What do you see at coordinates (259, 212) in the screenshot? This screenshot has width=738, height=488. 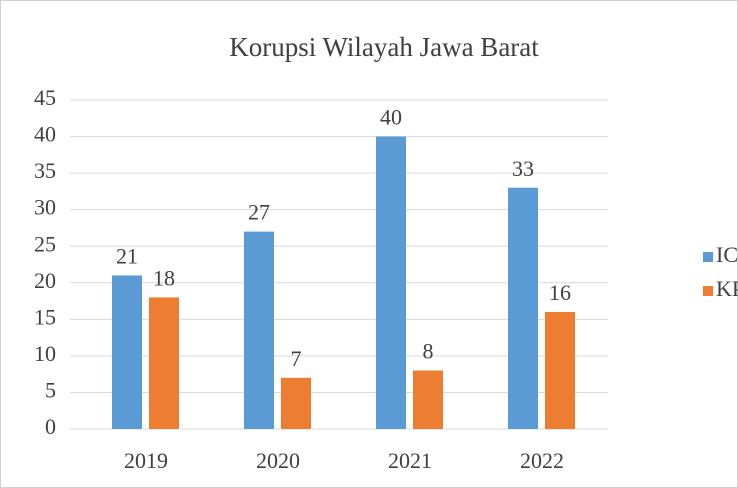 I see `data-label: 27` at bounding box center [259, 212].